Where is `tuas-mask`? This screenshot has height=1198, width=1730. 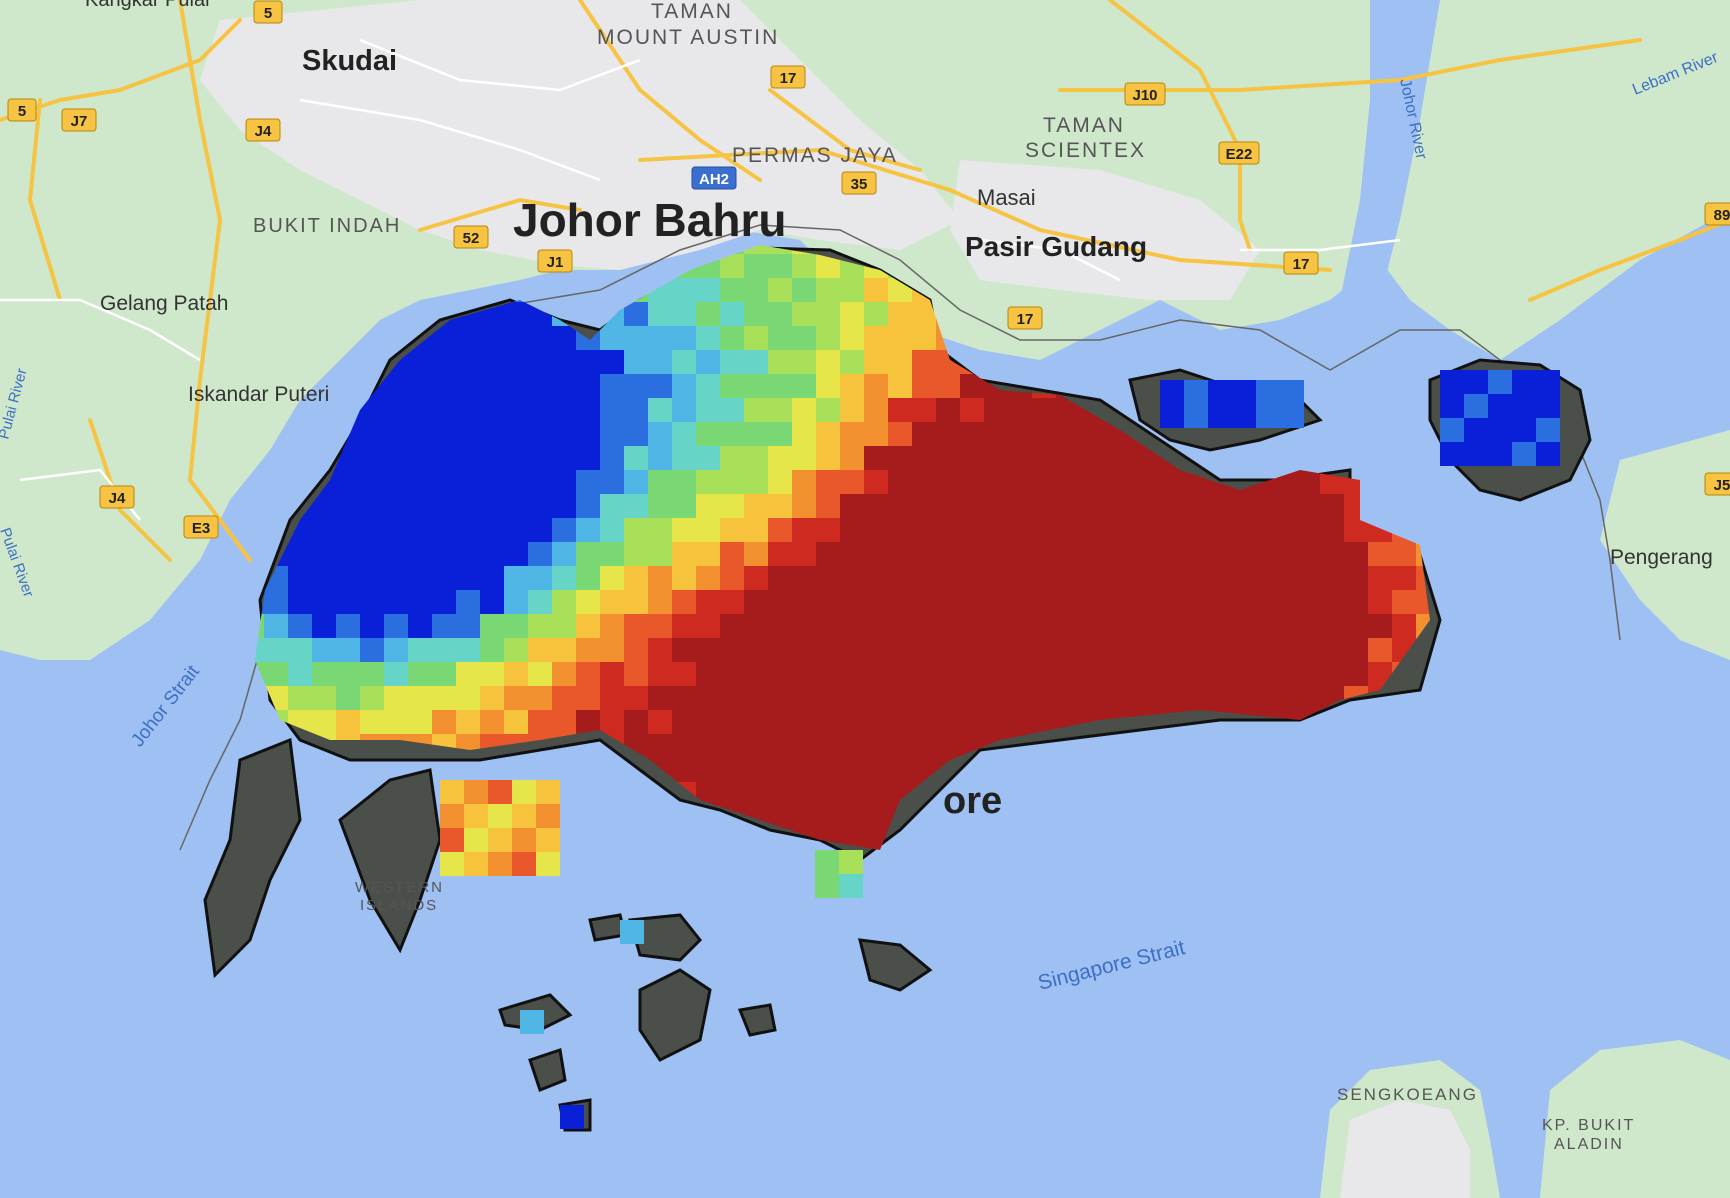
tuas-mask is located at coordinates (252, 858).